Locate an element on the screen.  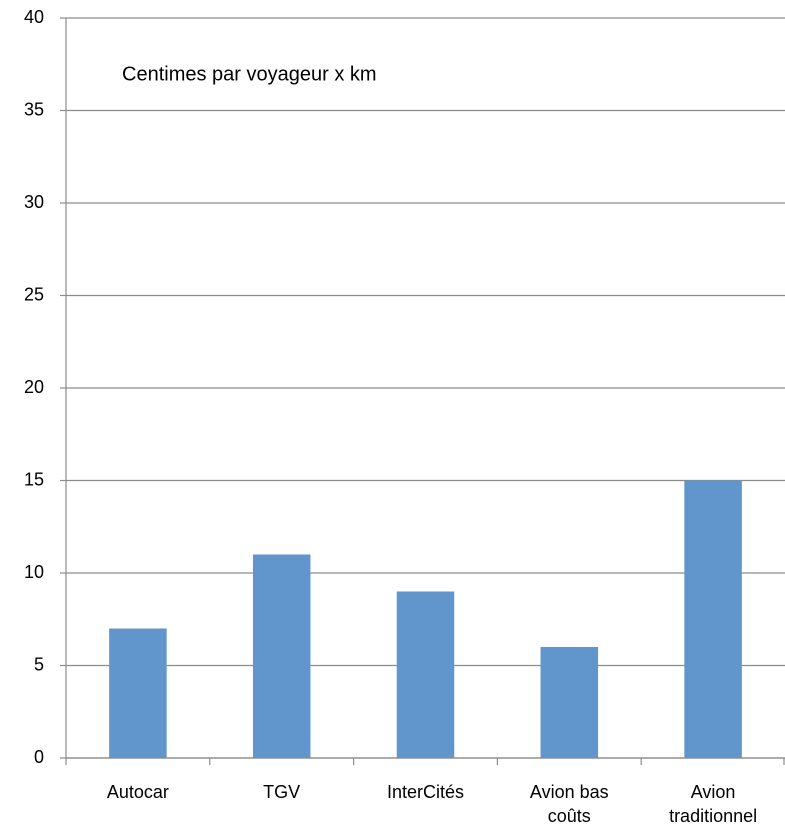
y-tick-label: 15 is located at coordinates (34, 479).